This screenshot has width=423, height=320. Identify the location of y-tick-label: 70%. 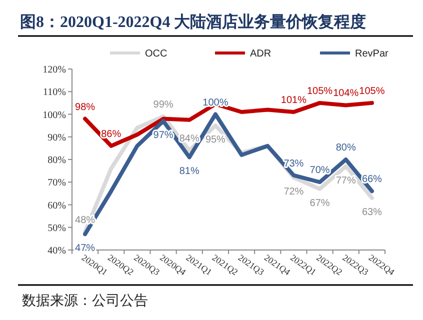
(57, 183).